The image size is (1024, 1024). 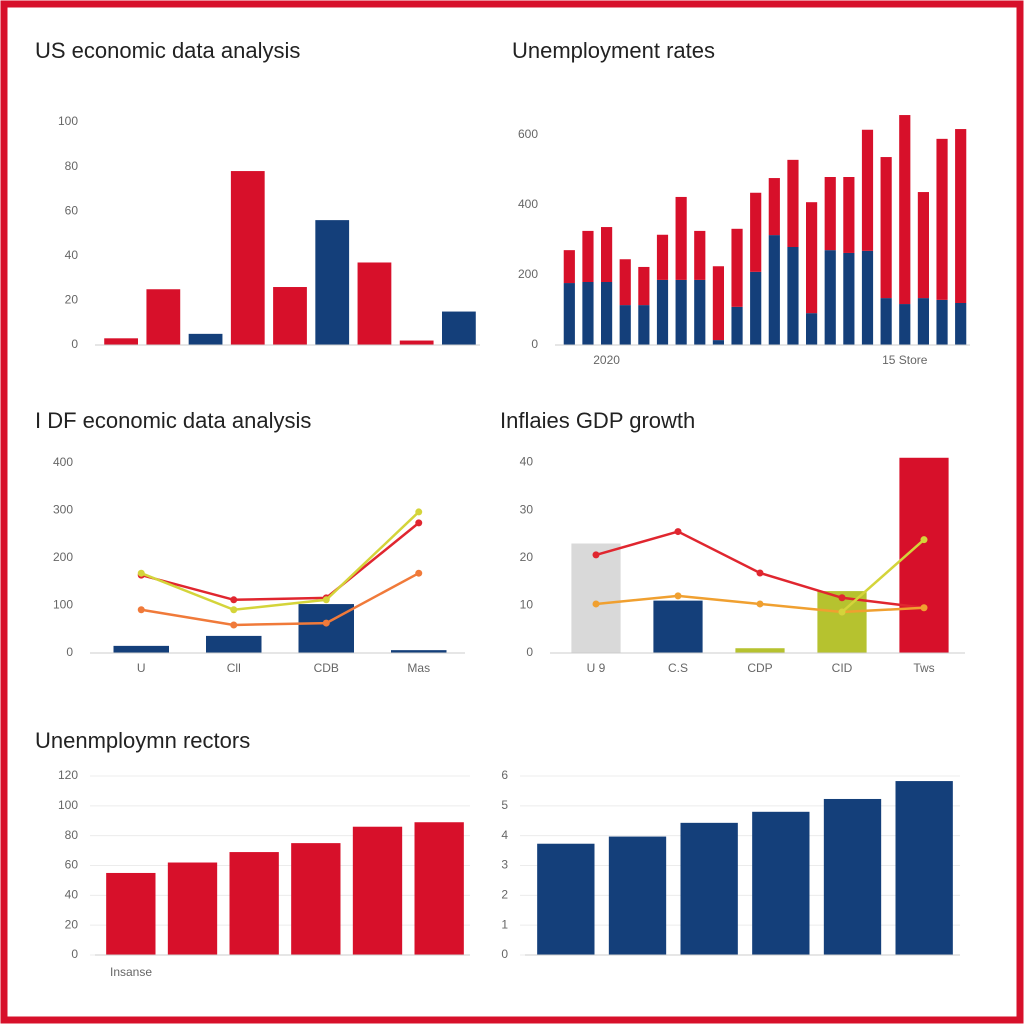 What do you see at coordinates (613, 50) in the screenshot?
I see `chart-title: Unemployment rates` at bounding box center [613, 50].